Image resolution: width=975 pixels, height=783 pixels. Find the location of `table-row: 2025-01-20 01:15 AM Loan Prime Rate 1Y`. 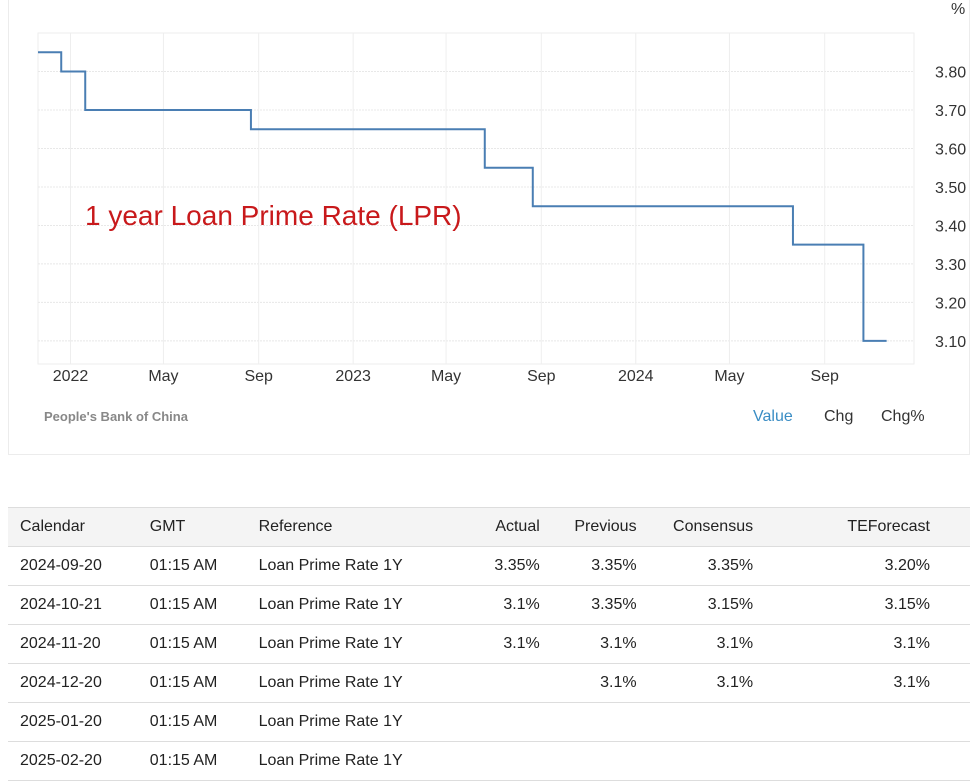

table-row: 2025-01-20 01:15 AM Loan Prime Rate 1Y is located at coordinates (489, 722).